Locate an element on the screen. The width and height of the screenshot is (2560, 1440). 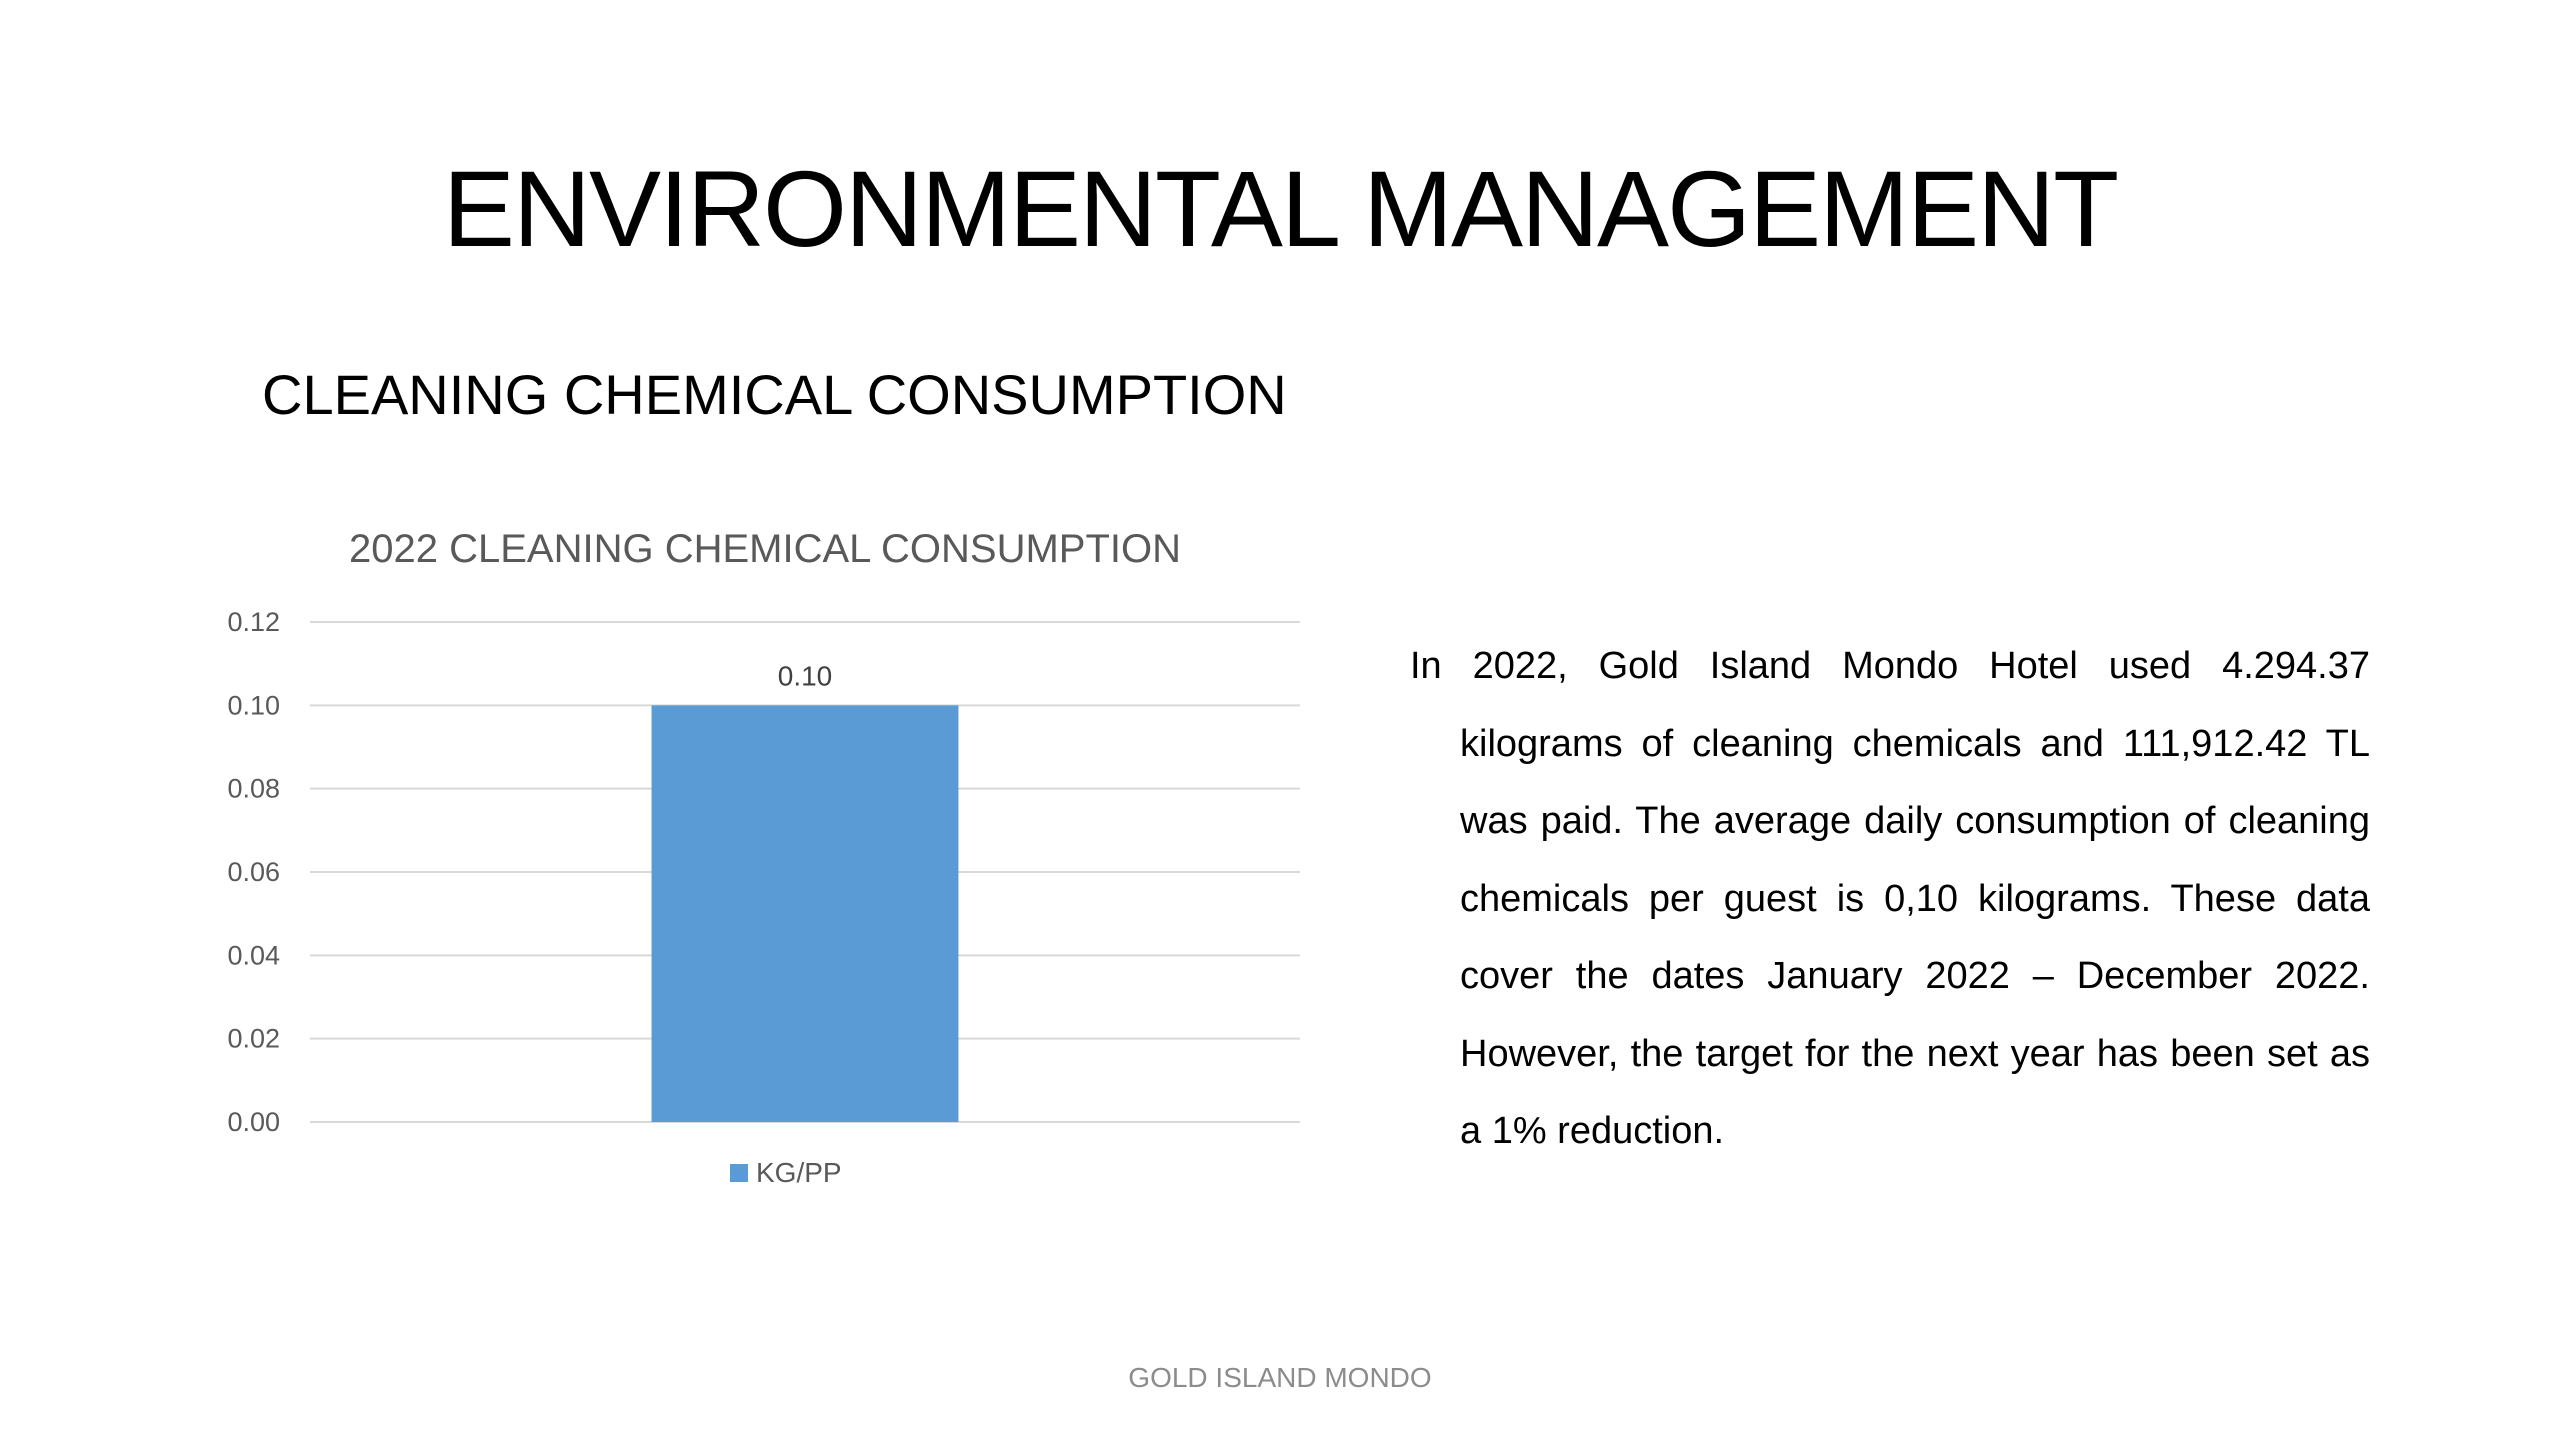
y-tick-label: 0.06 is located at coordinates (253, 872).